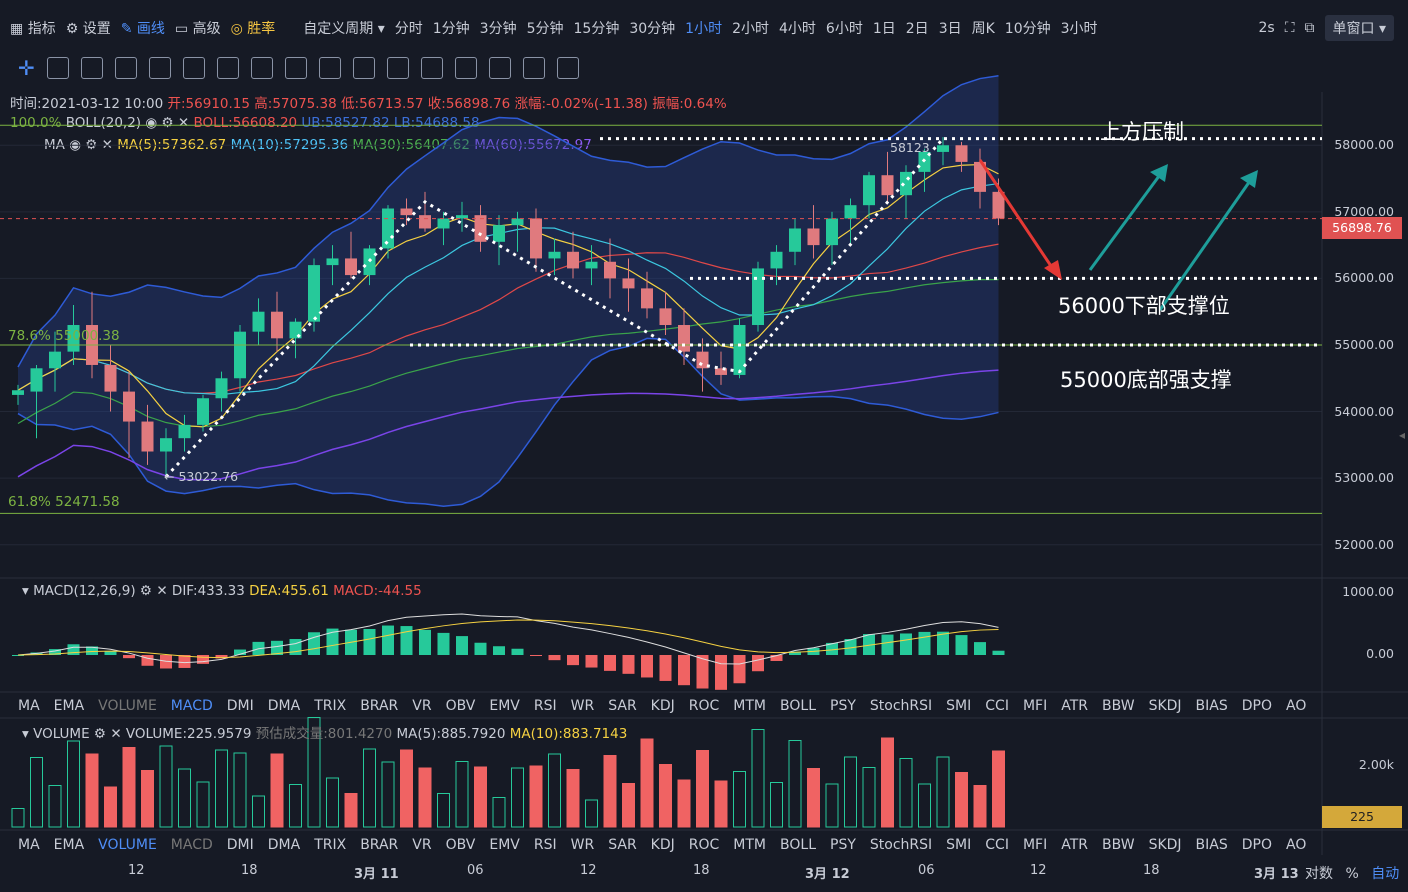 Image resolution: width=1408 pixels, height=892 pixels. Describe the element at coordinates (750, 29) in the screenshot. I see `period-7: 2小时` at that location.